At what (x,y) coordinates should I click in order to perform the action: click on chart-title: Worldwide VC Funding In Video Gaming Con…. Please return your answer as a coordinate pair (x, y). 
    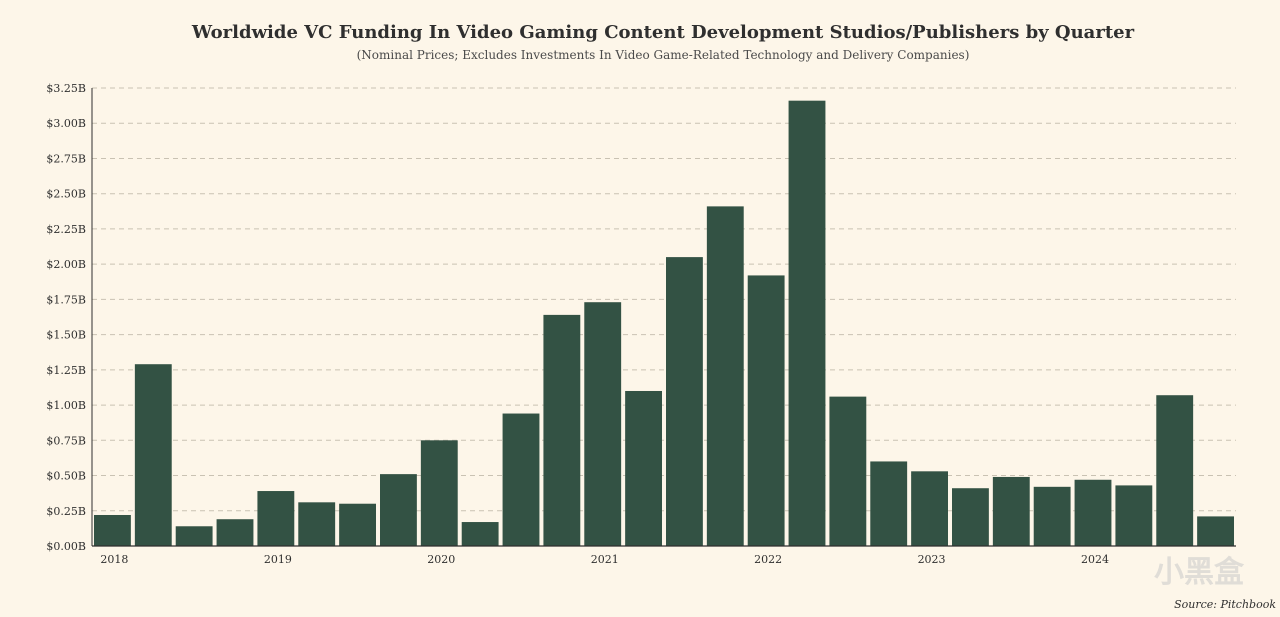
    Looking at the image, I should click on (663, 32).